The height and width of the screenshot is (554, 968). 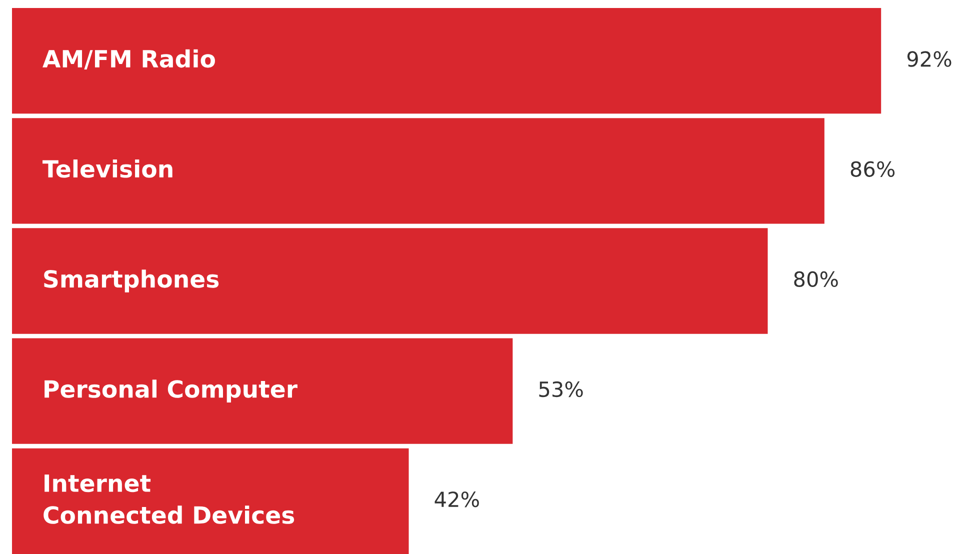 What do you see at coordinates (107, 168) in the screenshot?
I see `y-tick-label: Television` at bounding box center [107, 168].